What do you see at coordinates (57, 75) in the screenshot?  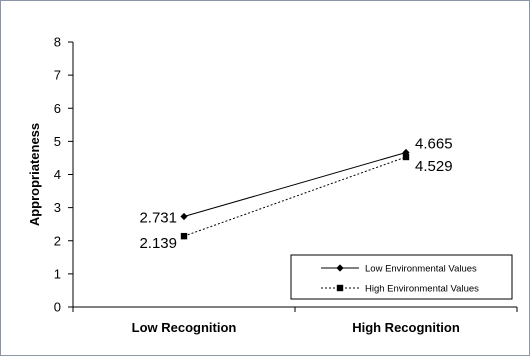 I see `y-tick-label: 7` at bounding box center [57, 75].